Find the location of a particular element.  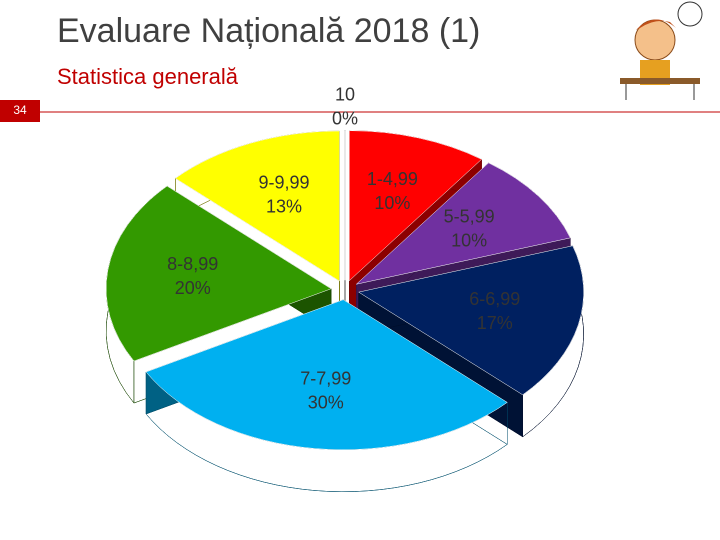

clipart is located at coordinates (661, 50).